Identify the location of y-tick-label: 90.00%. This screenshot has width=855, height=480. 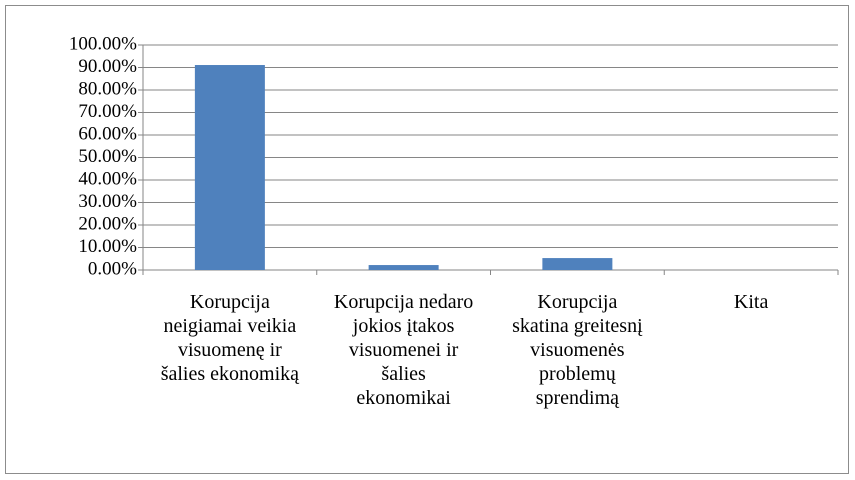
(107, 66).